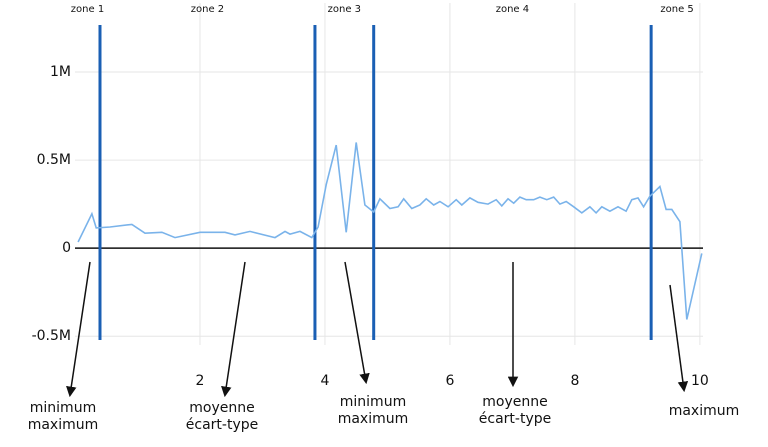 The height and width of the screenshot is (447, 768). Describe the element at coordinates (344, 9) in the screenshot. I see `zone-label: zone 3` at that location.